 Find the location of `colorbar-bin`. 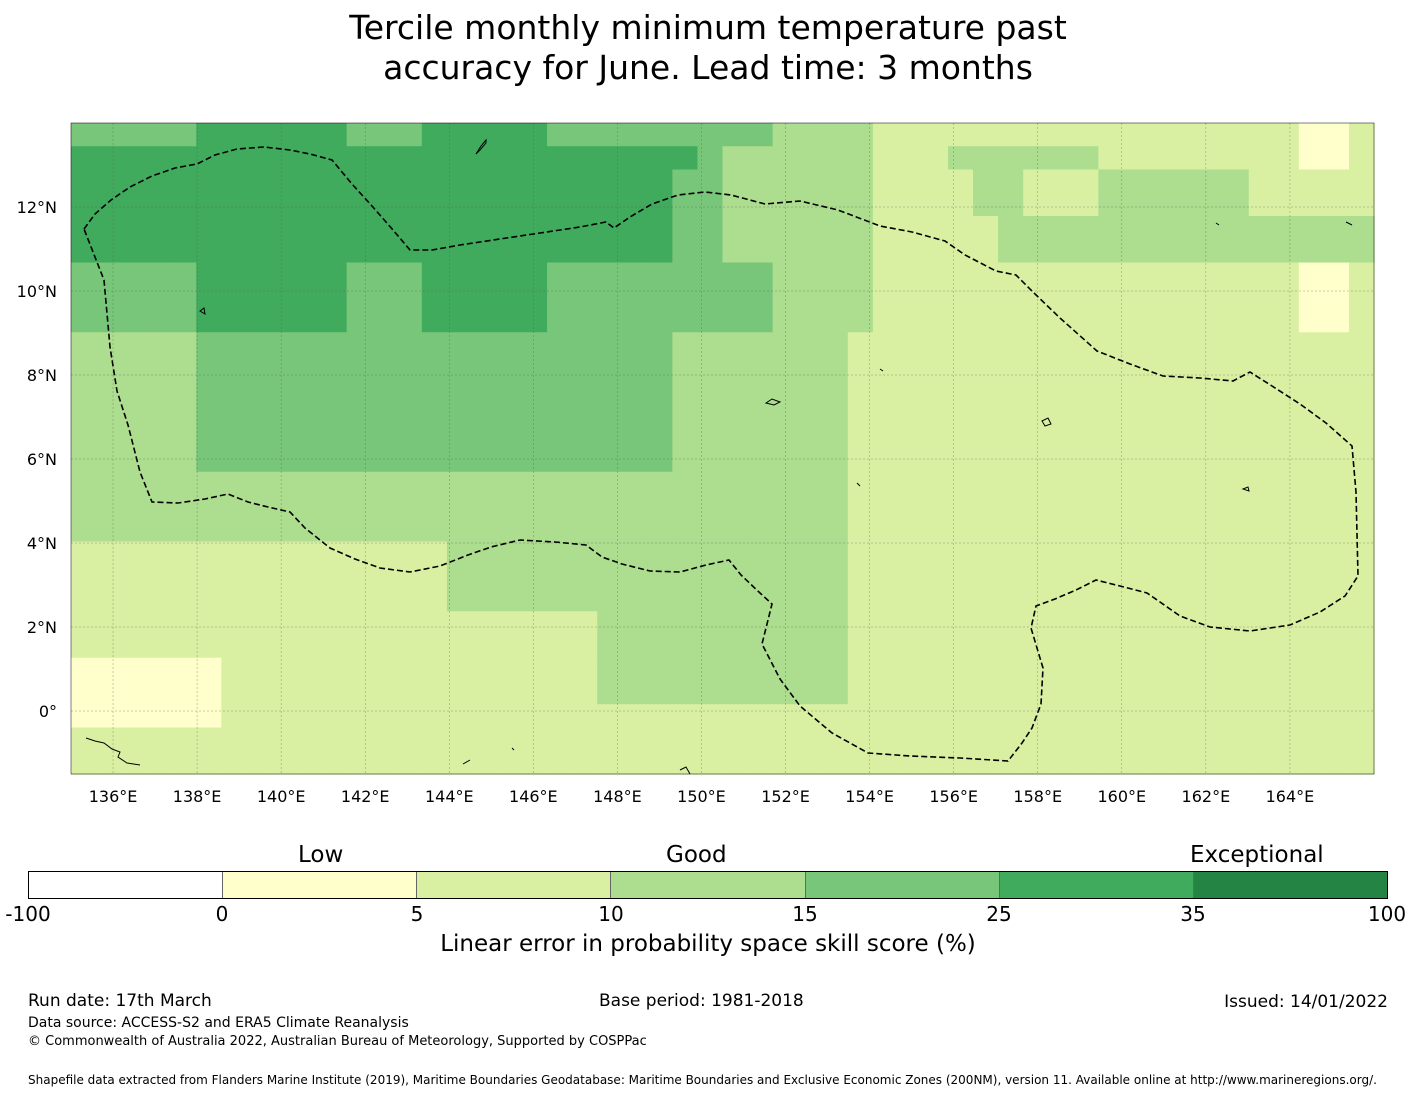

colorbar-bin is located at coordinates (1095, 885).